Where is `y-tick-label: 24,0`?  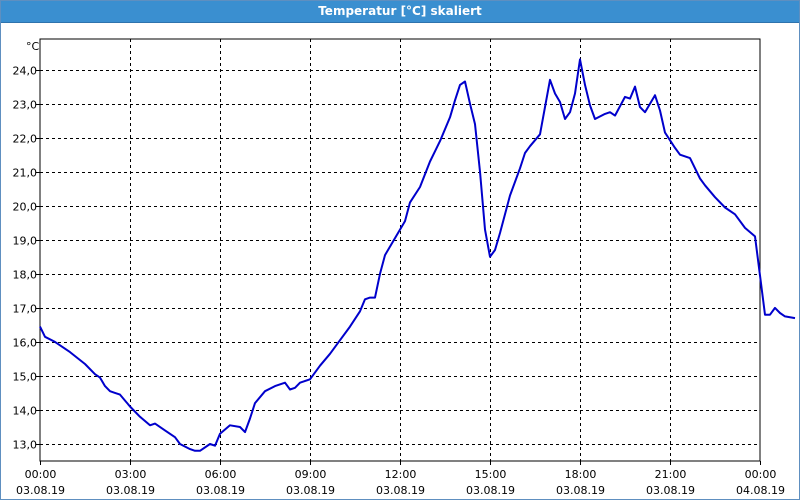
y-tick-label: 24,0 is located at coordinates (25, 71).